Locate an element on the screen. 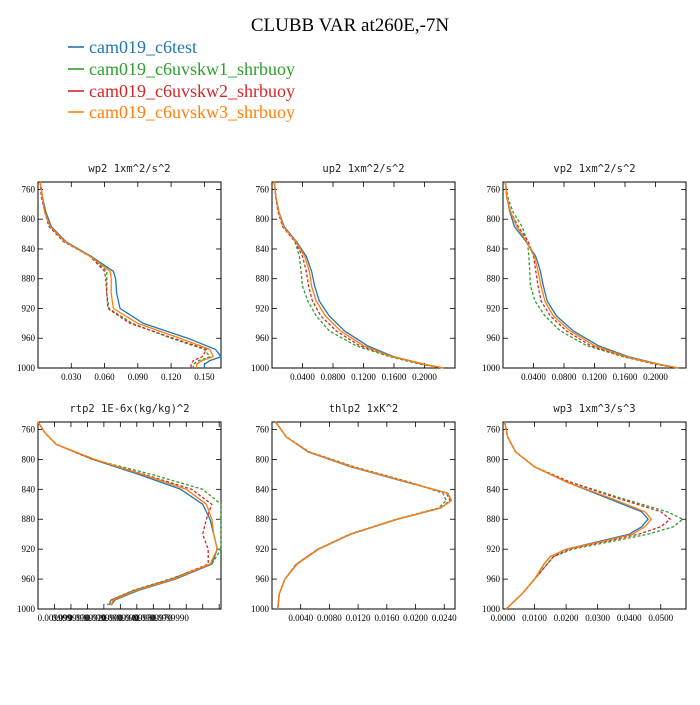 The image size is (700, 705). x-tick-label: 0.0300 is located at coordinates (597, 618).